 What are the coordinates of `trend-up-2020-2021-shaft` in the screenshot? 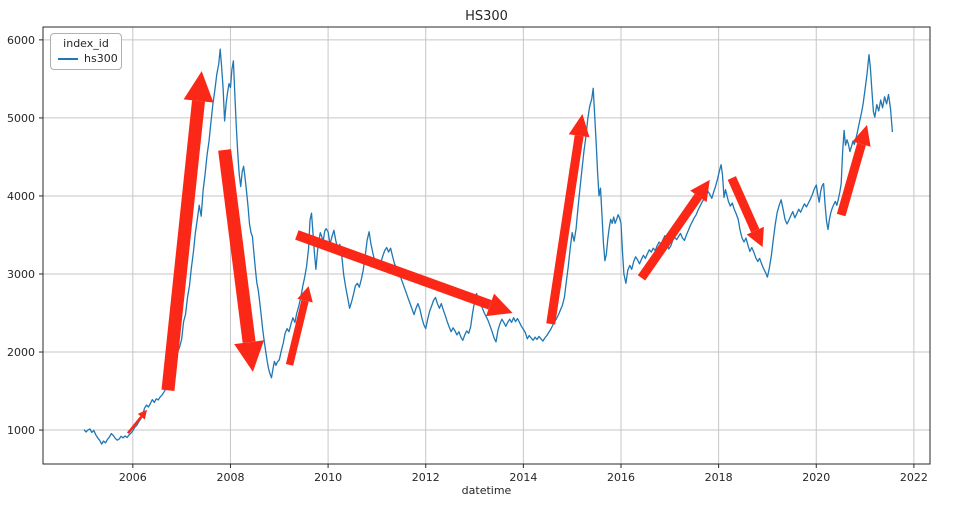 It's located at (851, 179).